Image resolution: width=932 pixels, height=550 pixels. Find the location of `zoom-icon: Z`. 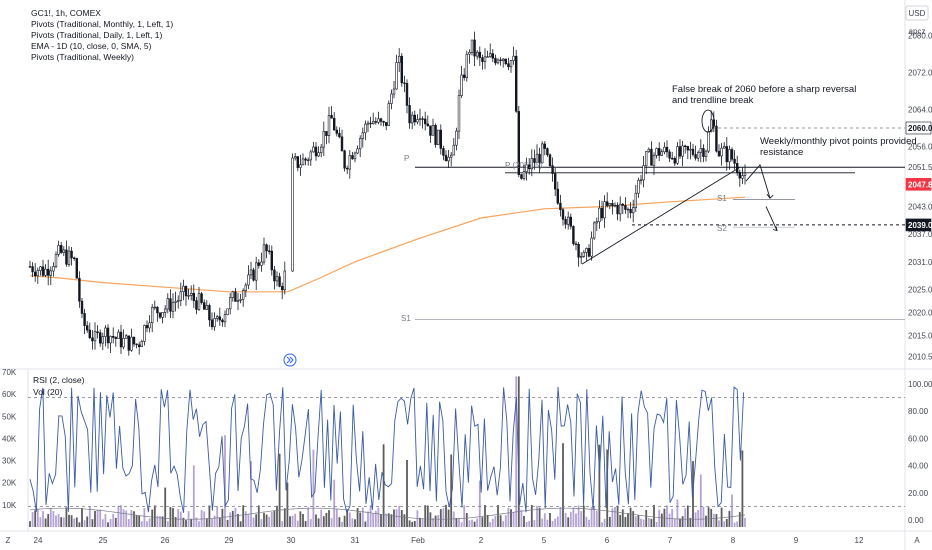

zoom-icon: Z is located at coordinates (8, 540).